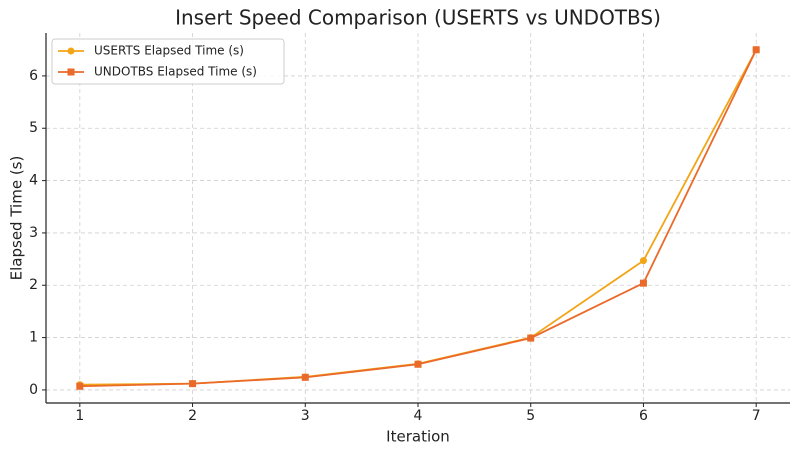  I want to click on y-tick-label: 0, so click(33, 390).